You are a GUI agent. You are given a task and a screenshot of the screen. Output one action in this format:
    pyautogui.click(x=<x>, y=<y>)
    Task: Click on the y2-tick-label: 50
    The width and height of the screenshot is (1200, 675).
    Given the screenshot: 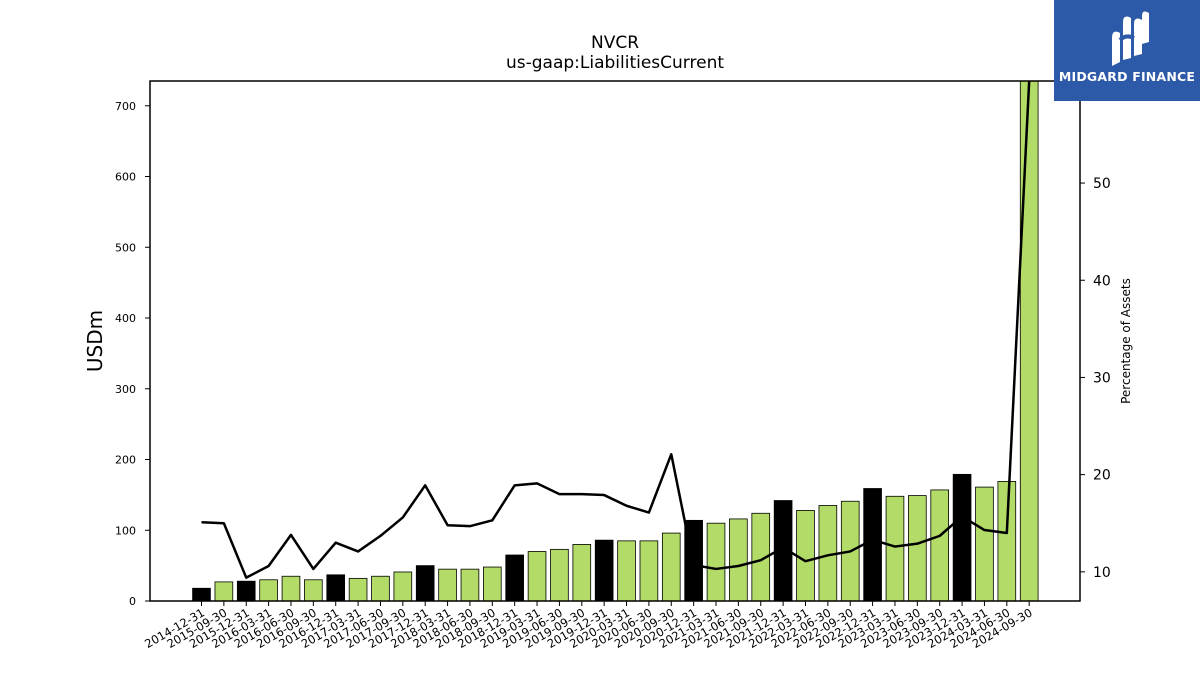 What is the action you would take?
    pyautogui.click(x=1102, y=184)
    